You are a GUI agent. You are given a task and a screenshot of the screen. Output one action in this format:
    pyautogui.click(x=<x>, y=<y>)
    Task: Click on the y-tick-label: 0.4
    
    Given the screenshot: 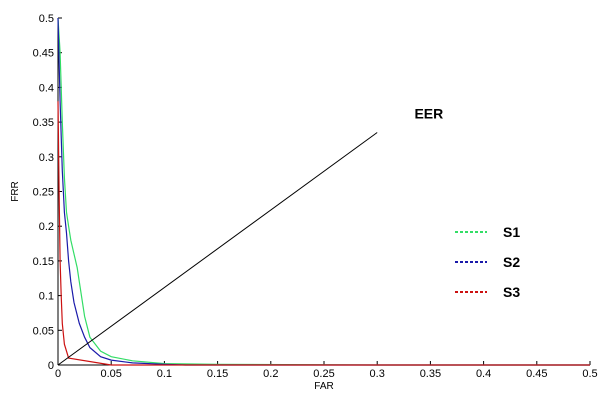 What is the action you would take?
    pyautogui.click(x=46, y=88)
    